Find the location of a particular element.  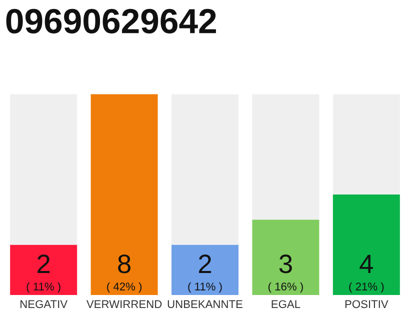

x-tick-label: POSITIV is located at coordinates (366, 304).